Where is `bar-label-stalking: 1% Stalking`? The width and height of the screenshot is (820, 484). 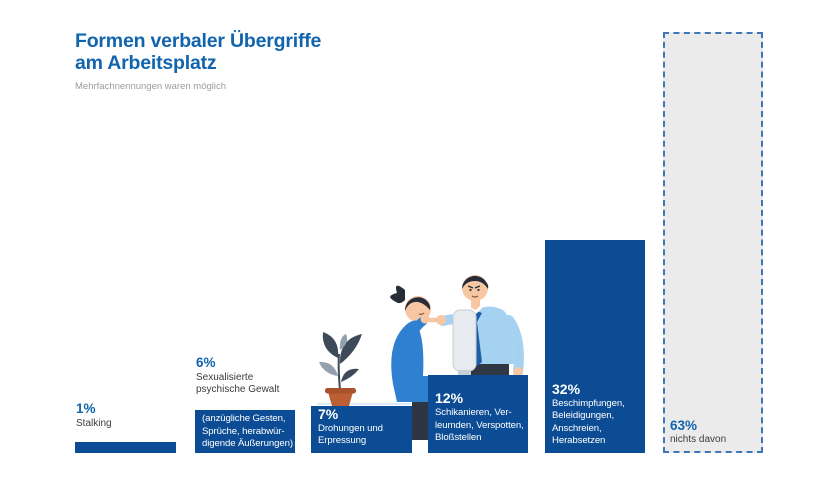 bar-label-stalking: 1% Stalking is located at coordinates (94, 415).